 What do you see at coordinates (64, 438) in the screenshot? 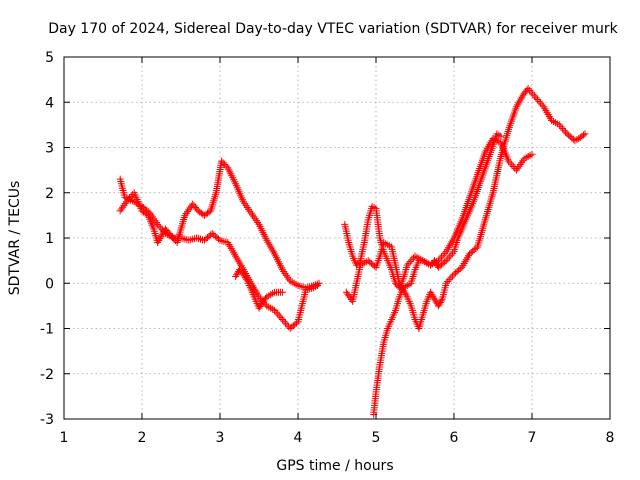
I see `x-tick-label: 1` at bounding box center [64, 438].